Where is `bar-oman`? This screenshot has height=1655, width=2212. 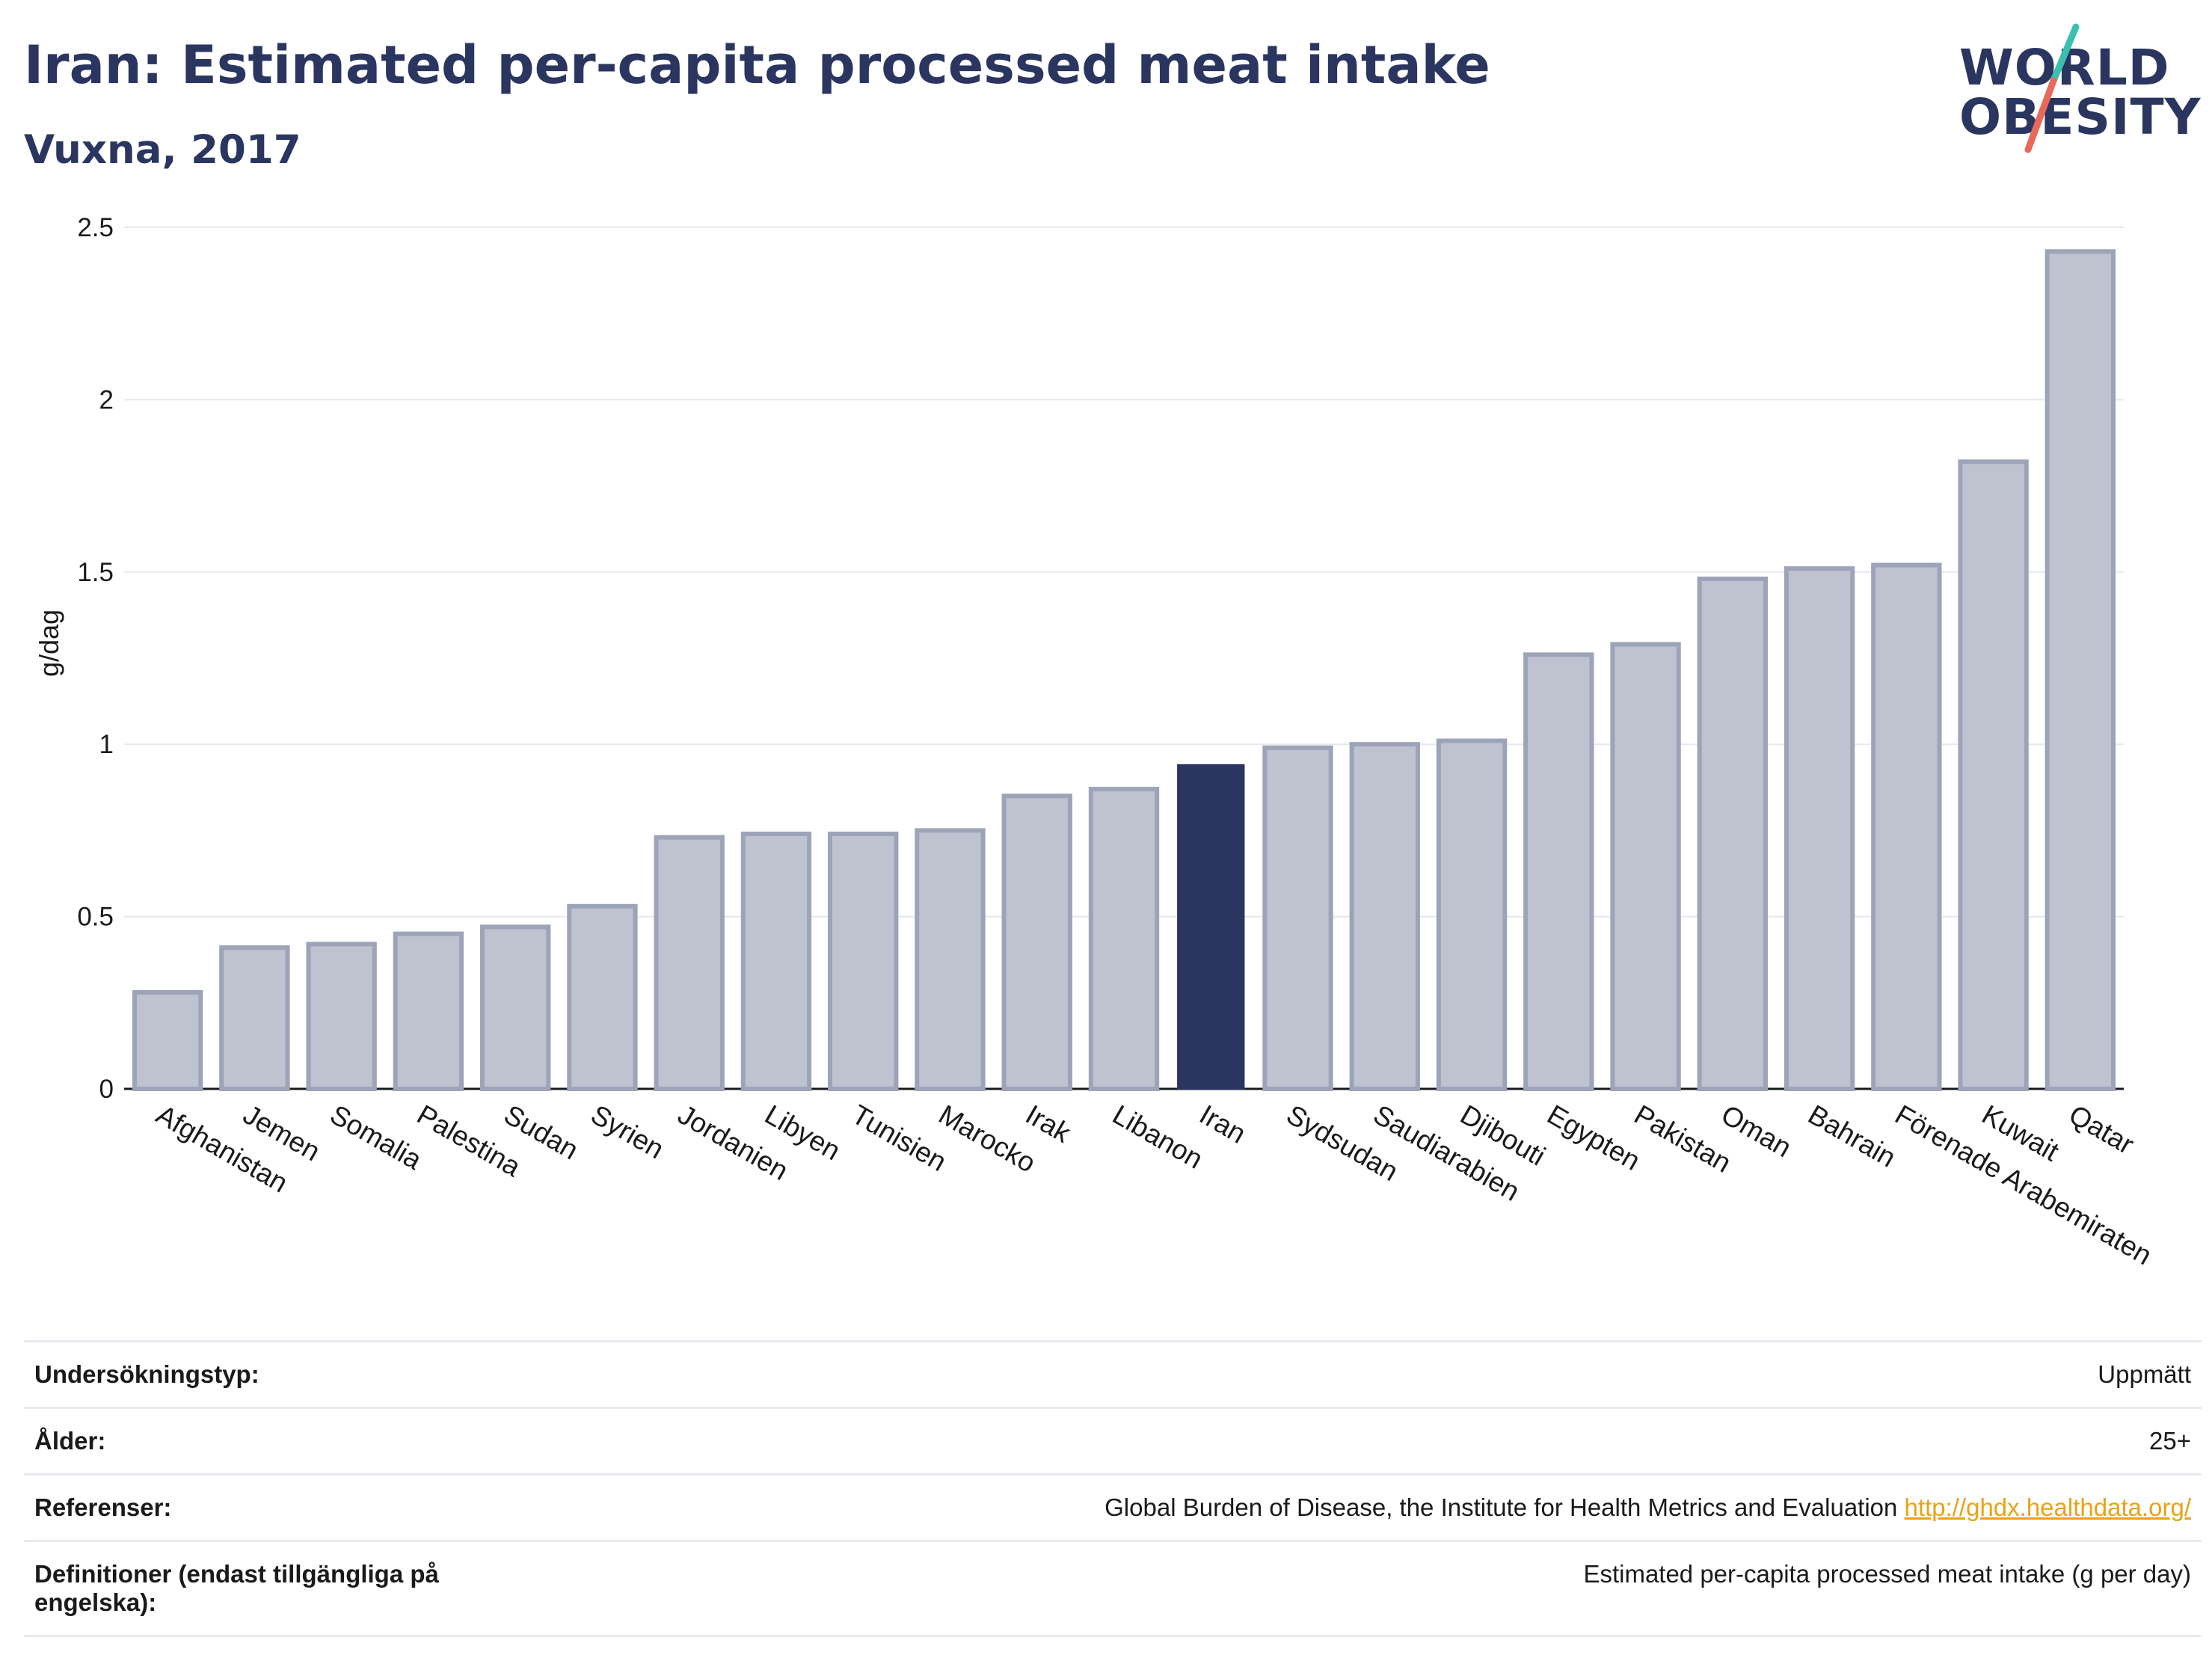 bar-oman is located at coordinates (1733, 834).